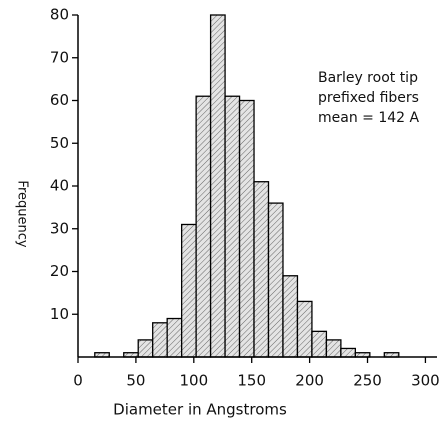 The width and height of the screenshot is (448, 437). I want to click on x-tick-label: 250, so click(367, 381).